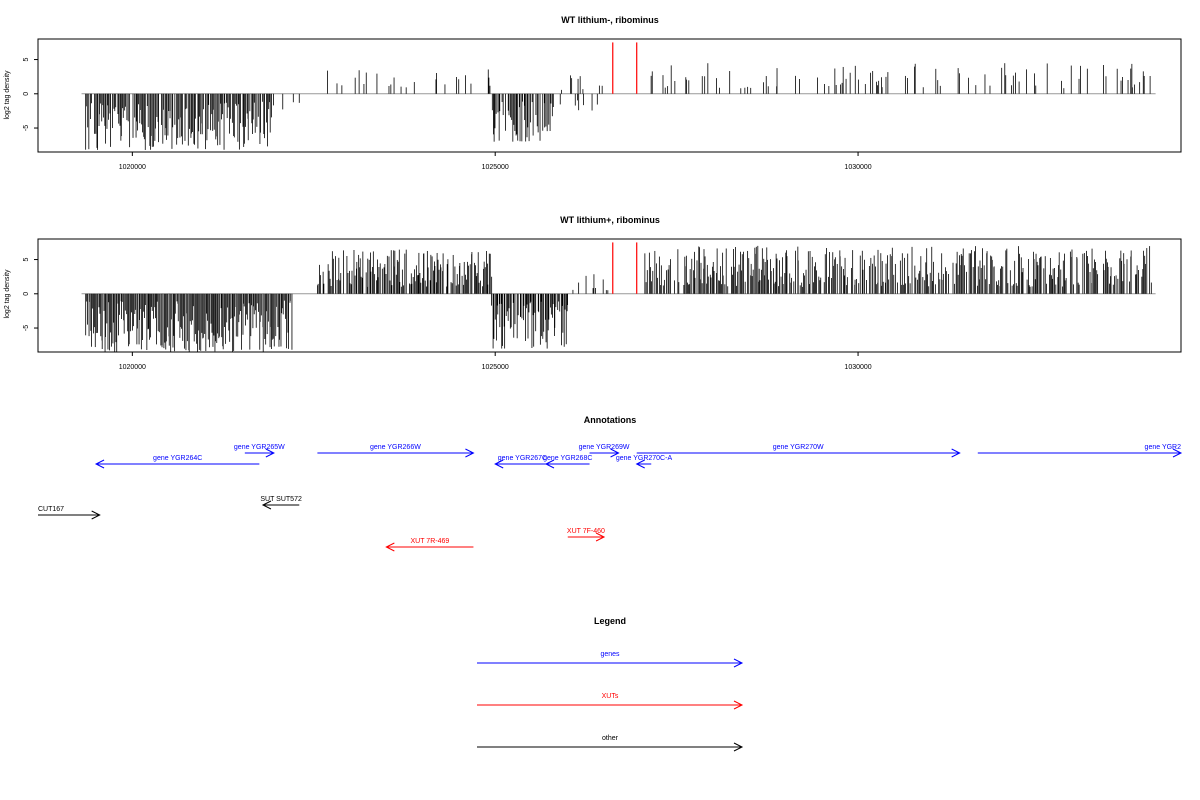 The height and width of the screenshot is (800, 1200). What do you see at coordinates (610, 621) in the screenshot?
I see `legend-title: Legend` at bounding box center [610, 621].